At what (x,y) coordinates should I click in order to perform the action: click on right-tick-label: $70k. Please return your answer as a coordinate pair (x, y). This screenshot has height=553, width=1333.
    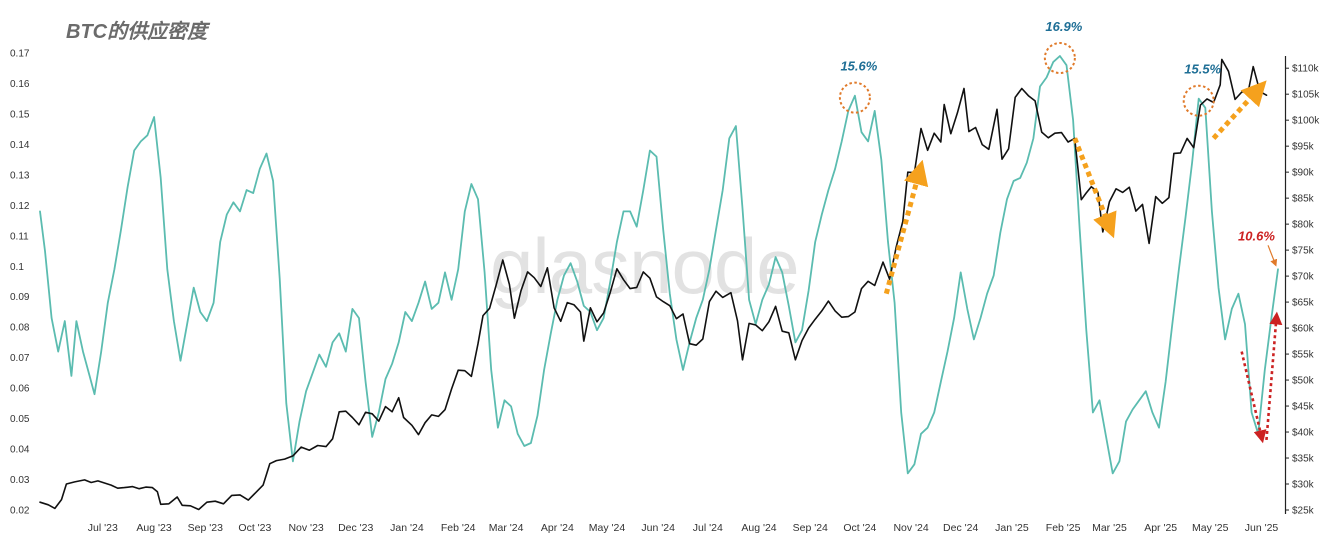
    Looking at the image, I should click on (1303, 277).